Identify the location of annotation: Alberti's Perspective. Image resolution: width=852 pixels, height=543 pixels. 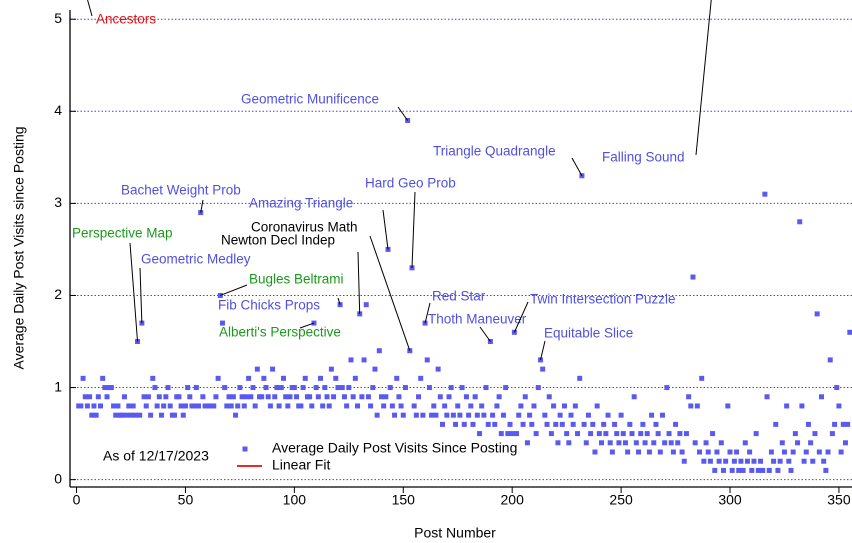
(280, 332).